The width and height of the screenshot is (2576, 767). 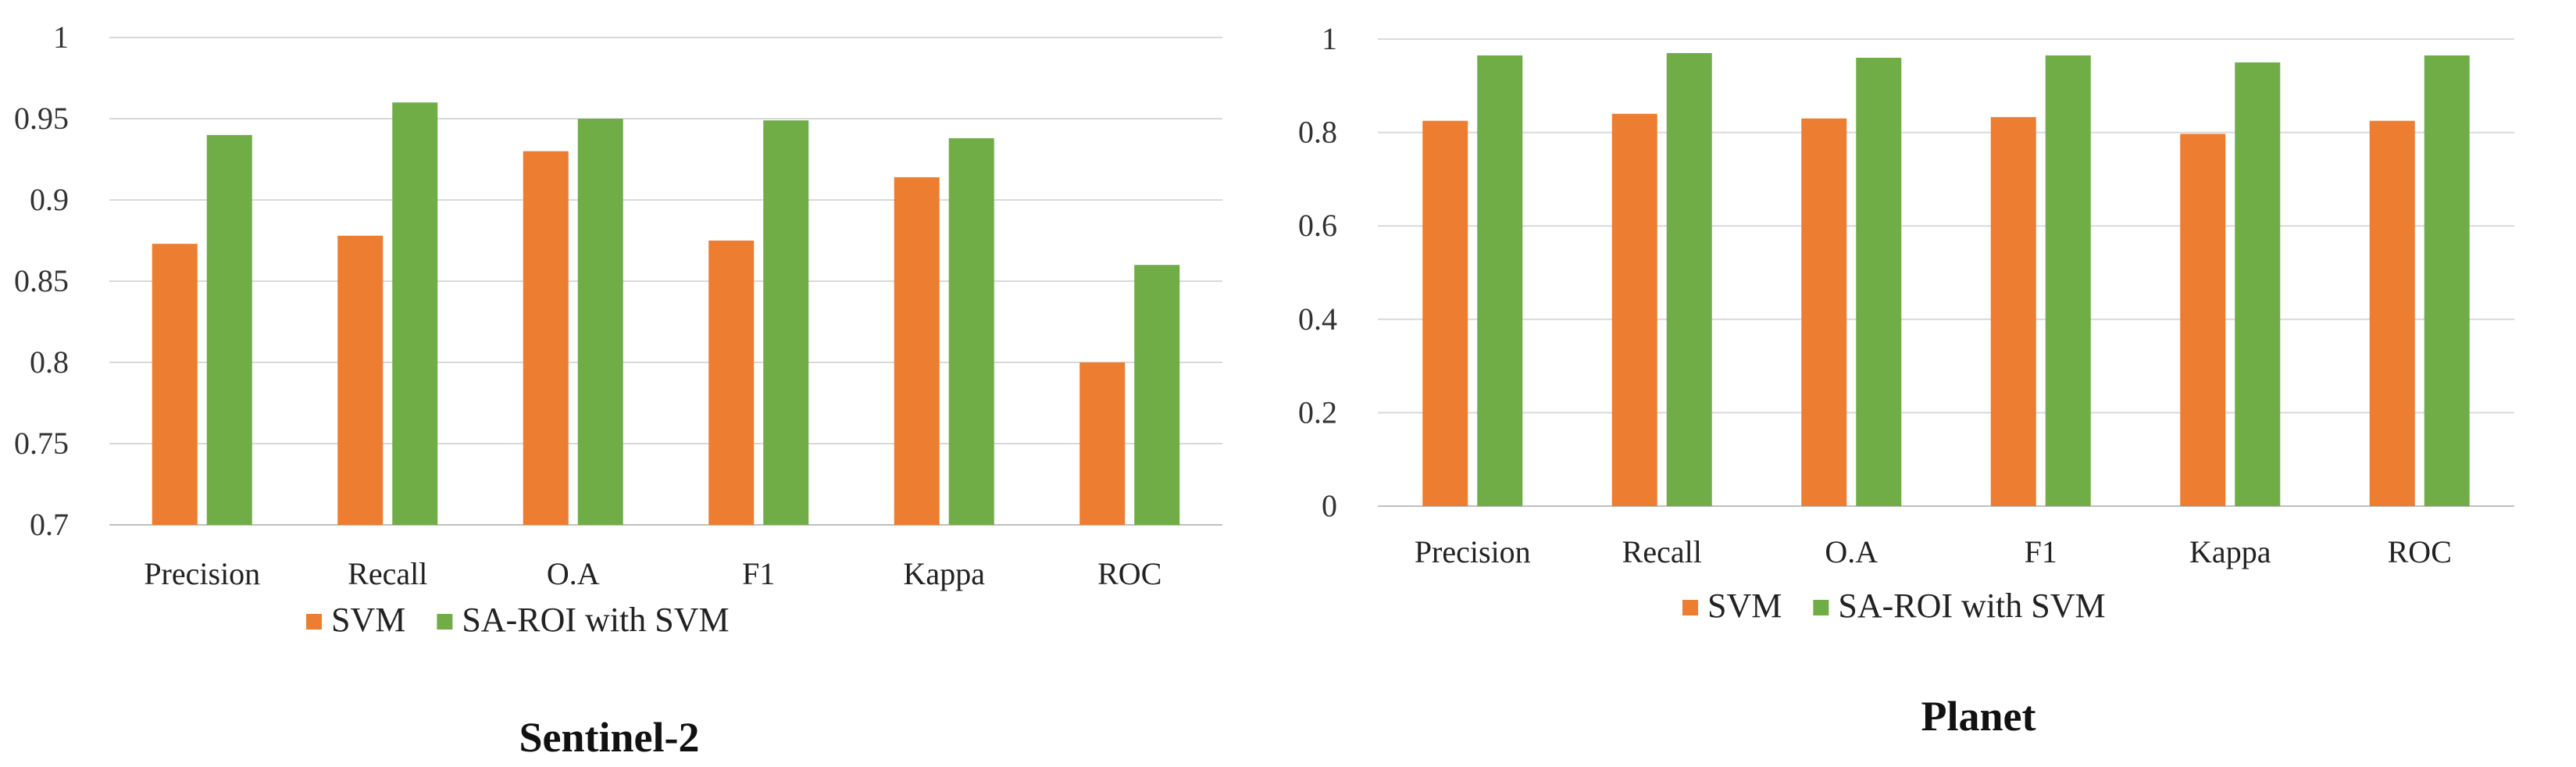 I want to click on y-tick-label: 0, so click(x=1329, y=505).